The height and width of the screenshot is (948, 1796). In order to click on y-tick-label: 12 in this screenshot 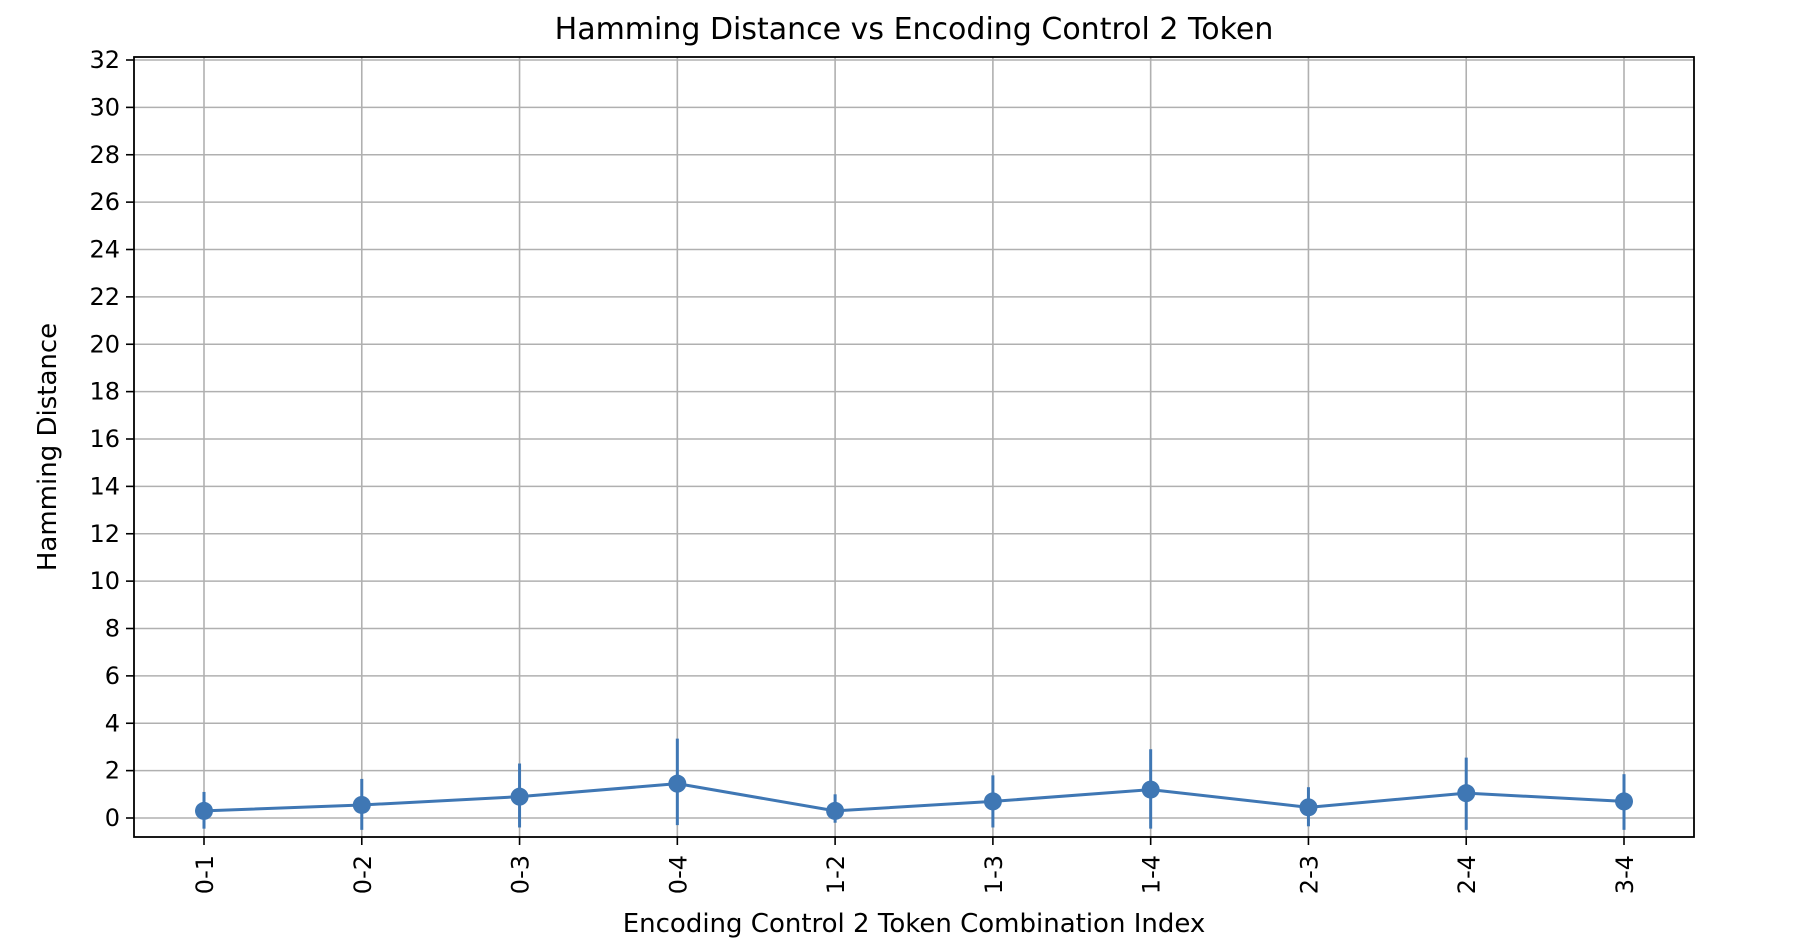, I will do `click(104, 534)`.